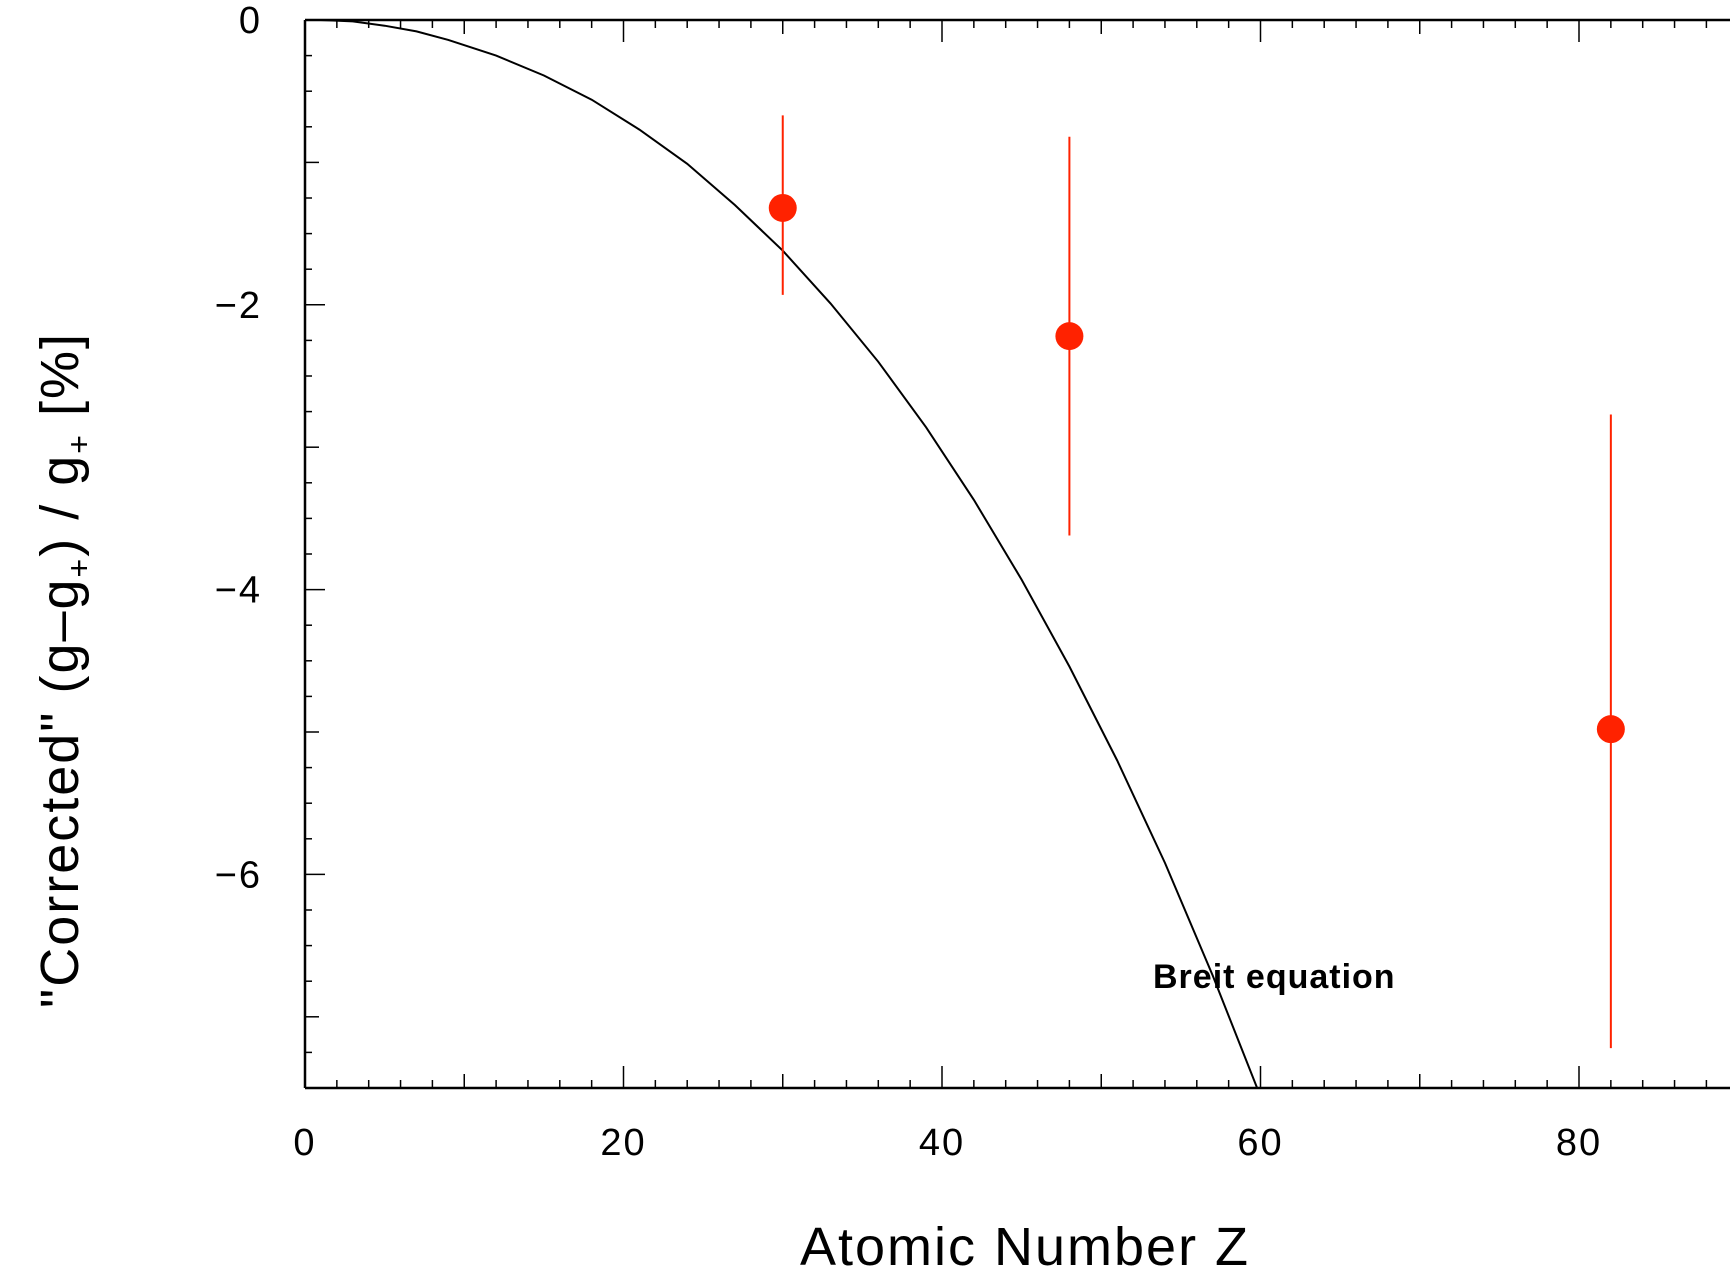 The height and width of the screenshot is (1273, 1730). What do you see at coordinates (304, 1143) in the screenshot?
I see `x-tick-label: 0` at bounding box center [304, 1143].